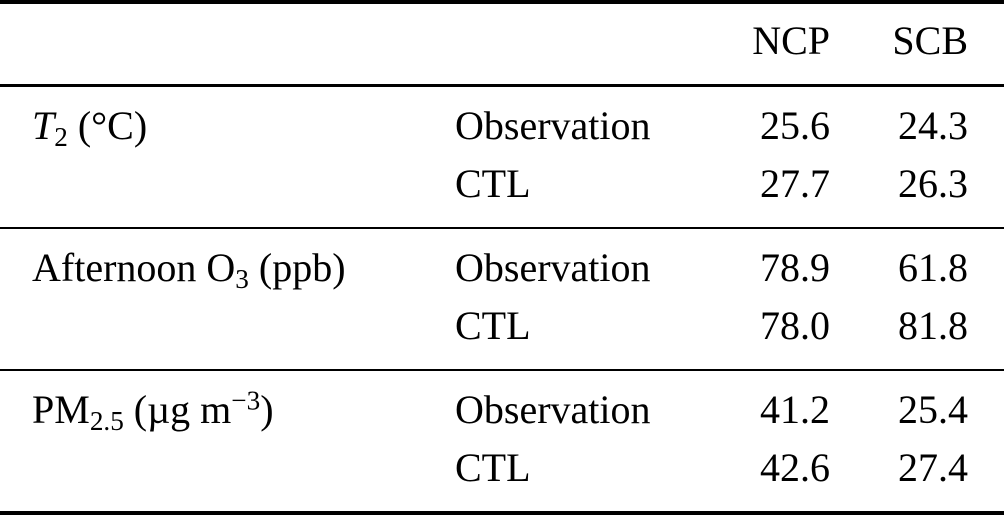 This screenshot has height=520, width=1004. What do you see at coordinates (933, 125) in the screenshot?
I see `value-cell-scb: 24.3` at bounding box center [933, 125].